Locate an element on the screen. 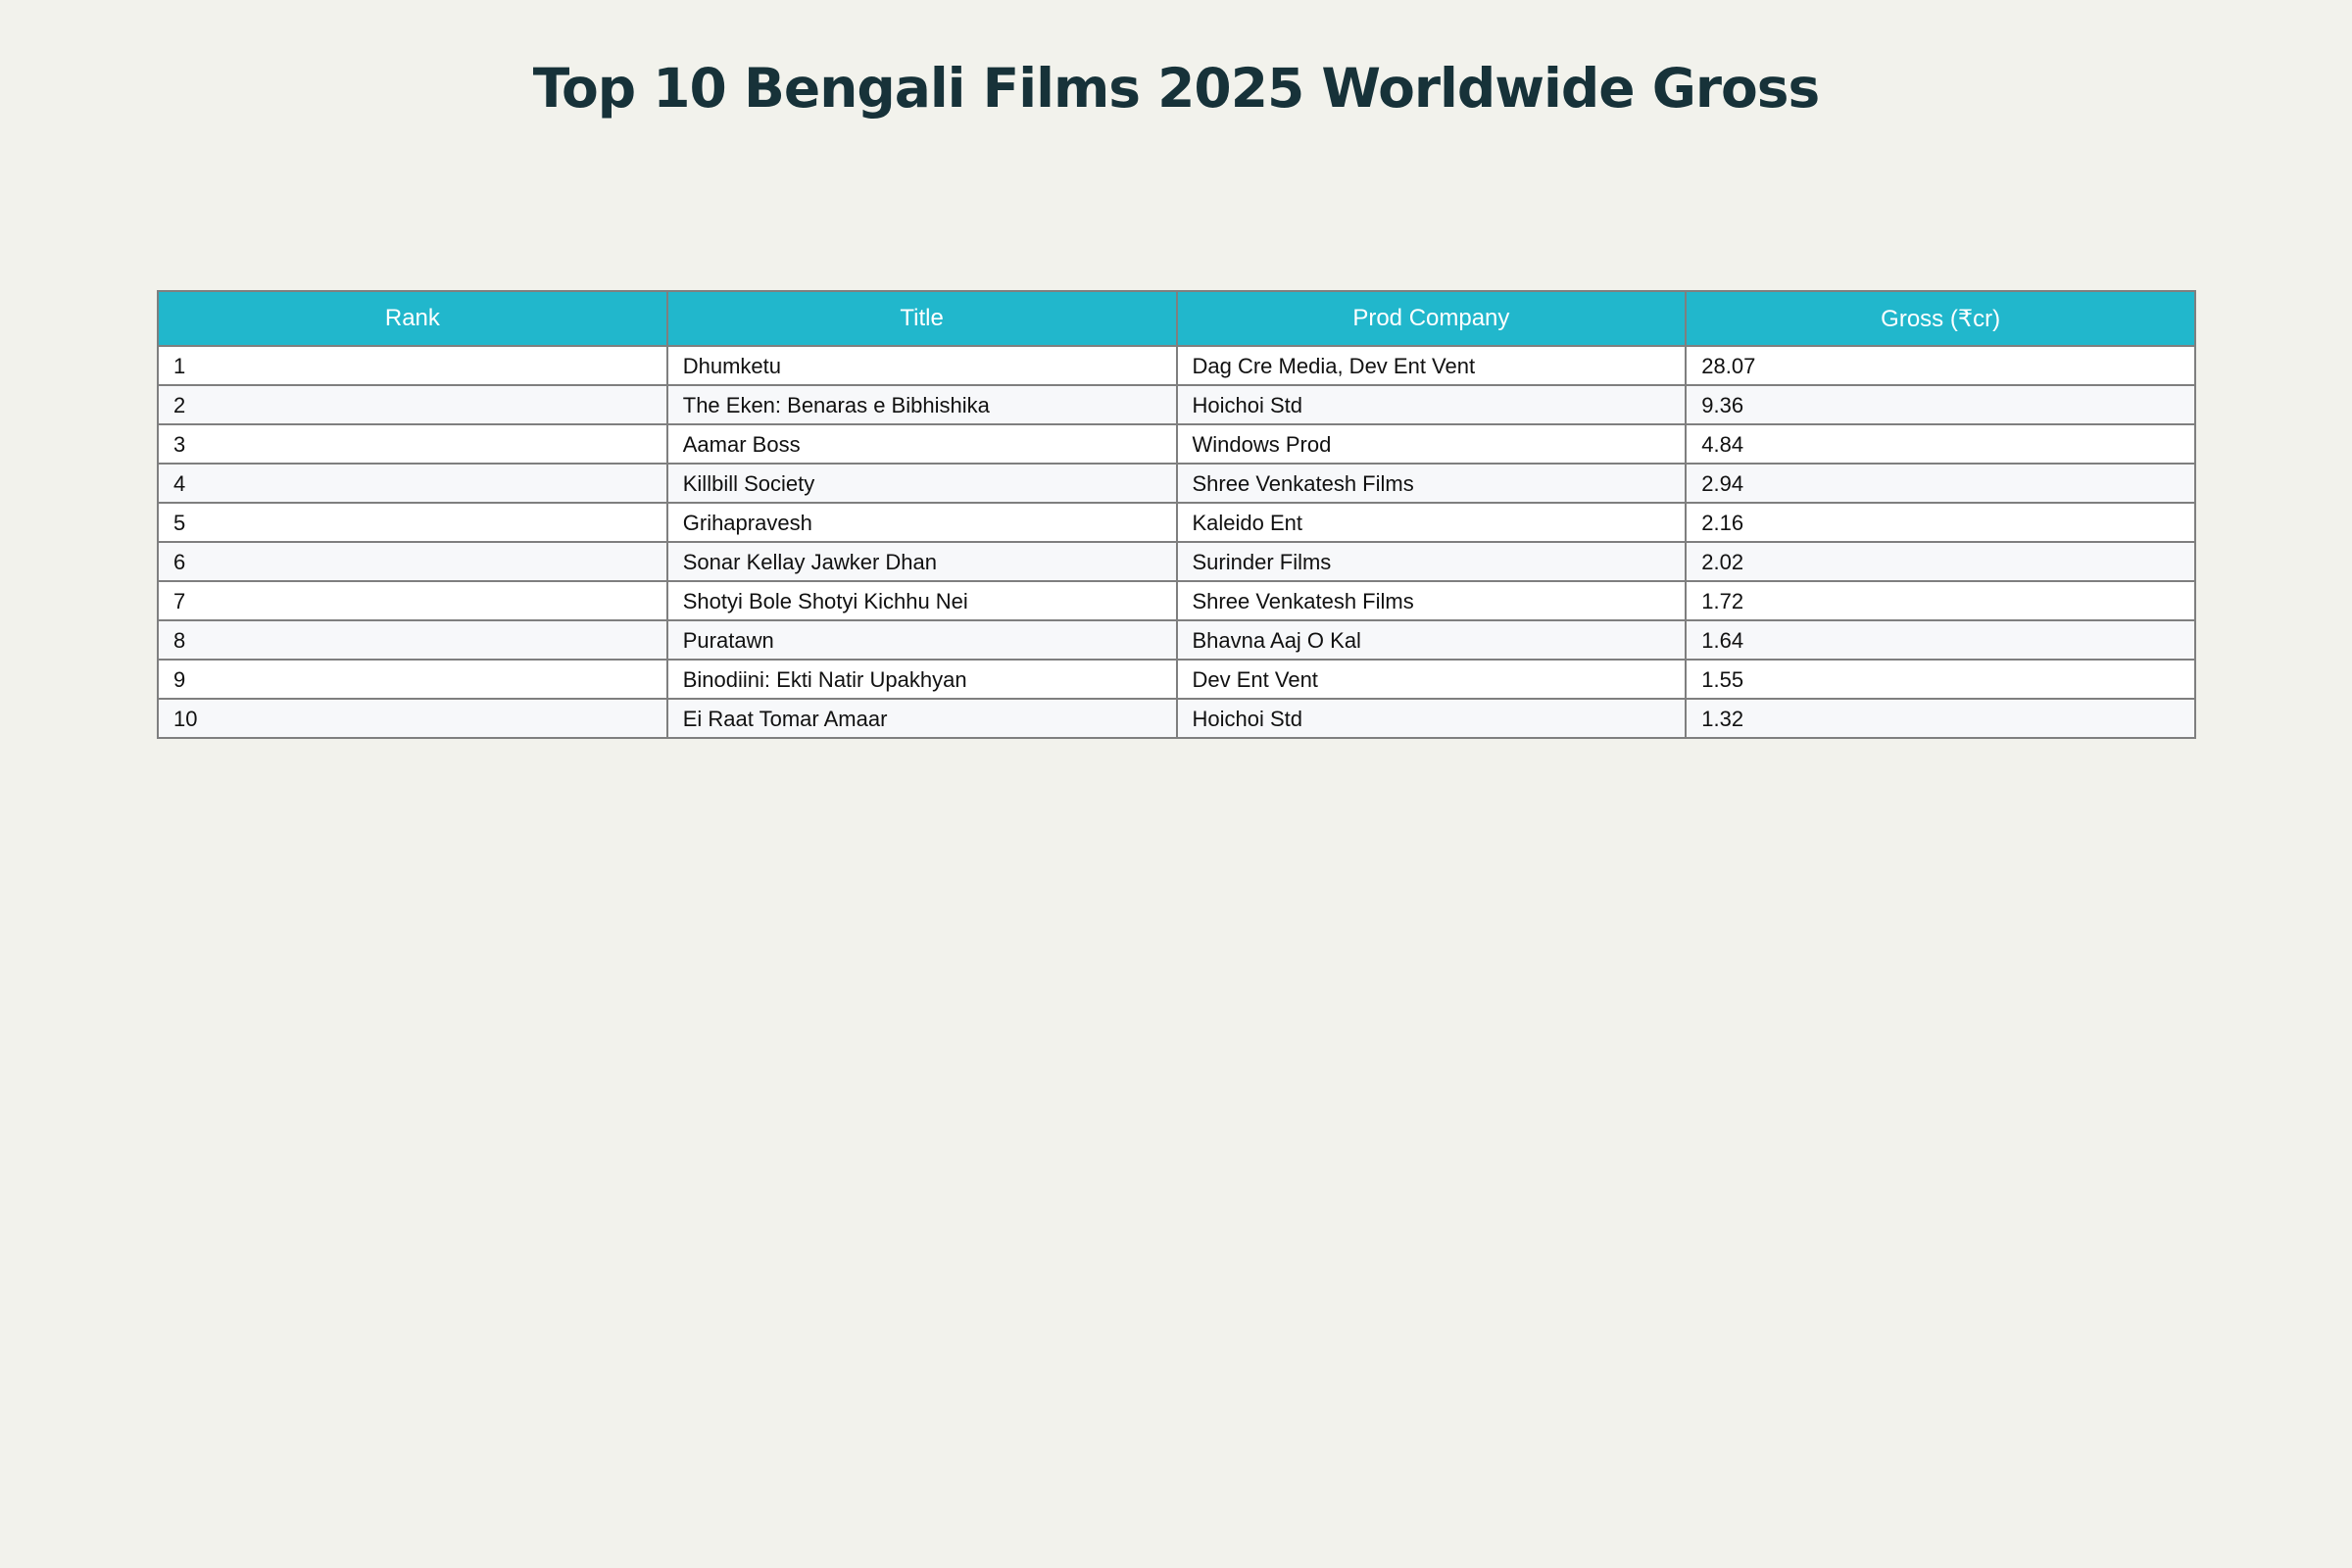 This screenshot has width=2352, height=1568. cell-rank: 2 is located at coordinates (412, 404).